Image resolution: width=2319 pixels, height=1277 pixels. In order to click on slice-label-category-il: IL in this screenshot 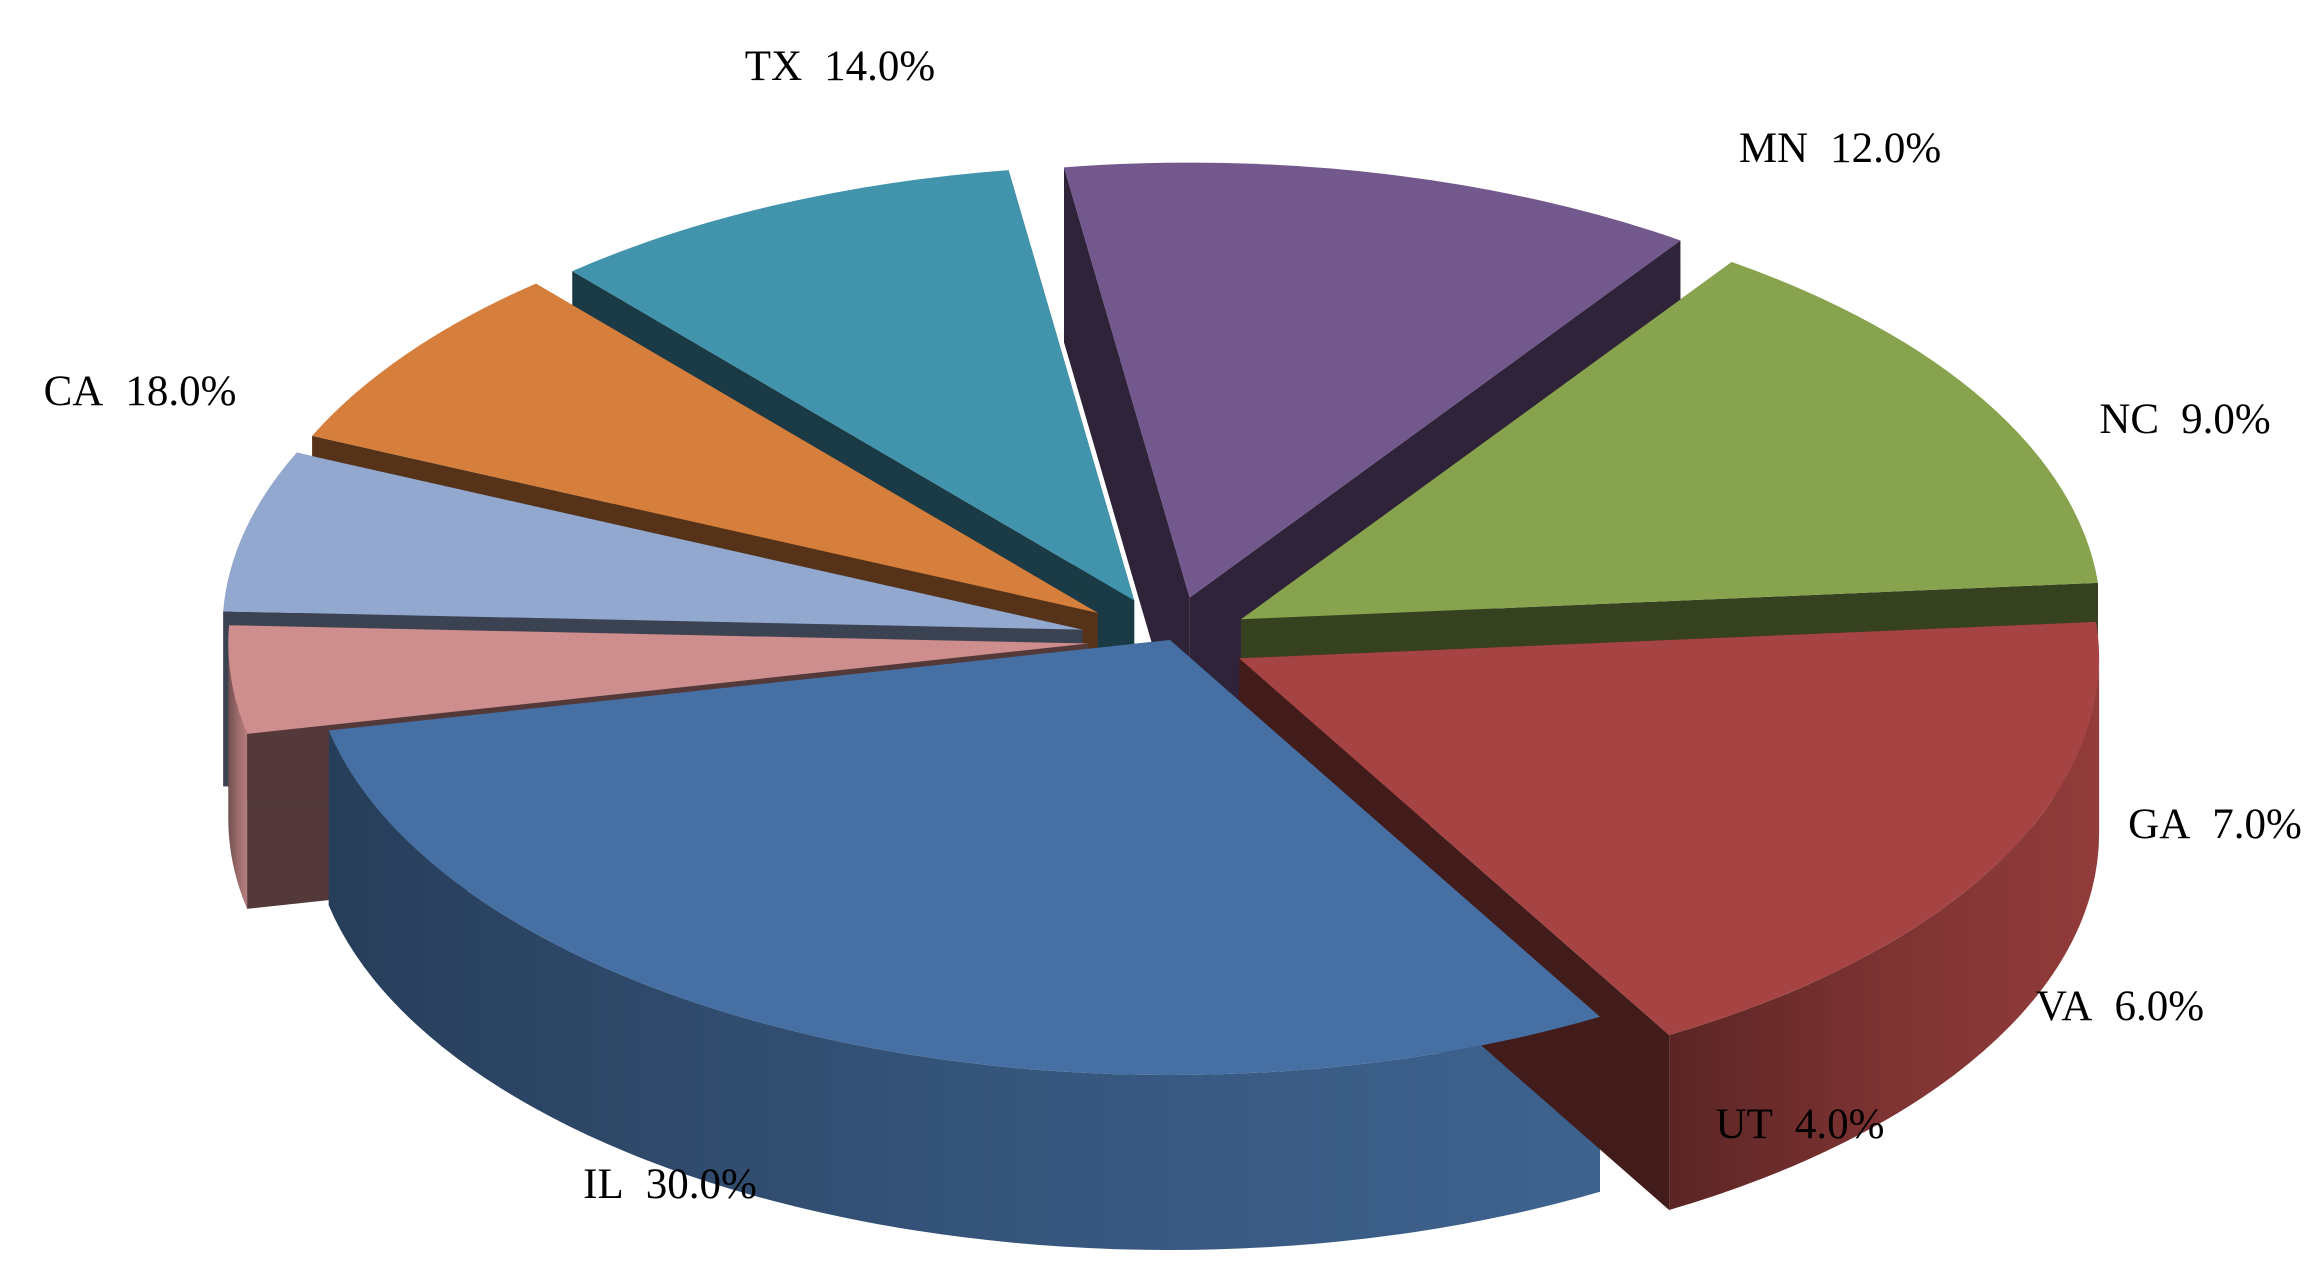, I will do `click(603, 1184)`.